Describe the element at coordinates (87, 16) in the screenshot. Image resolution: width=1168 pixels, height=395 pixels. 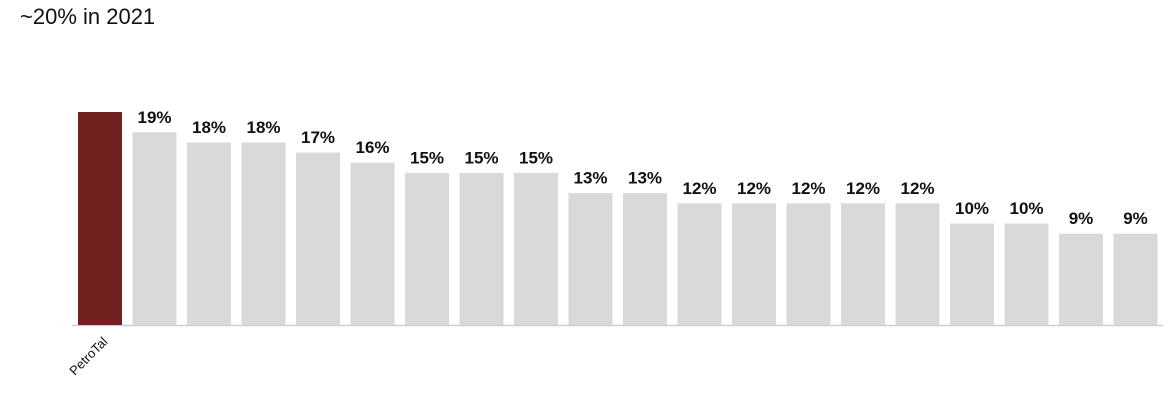
I see `chart-title: ~20% in 2021` at that location.